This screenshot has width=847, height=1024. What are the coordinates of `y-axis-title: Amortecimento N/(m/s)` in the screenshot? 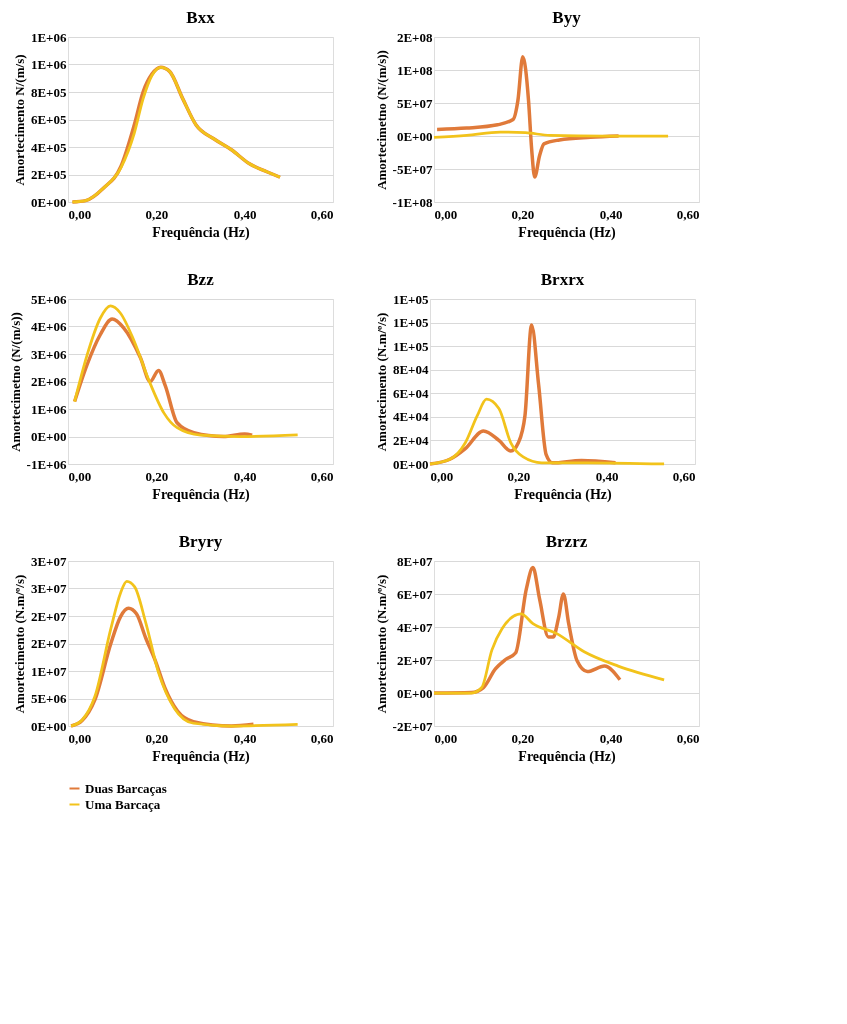 It's located at (19, 120).